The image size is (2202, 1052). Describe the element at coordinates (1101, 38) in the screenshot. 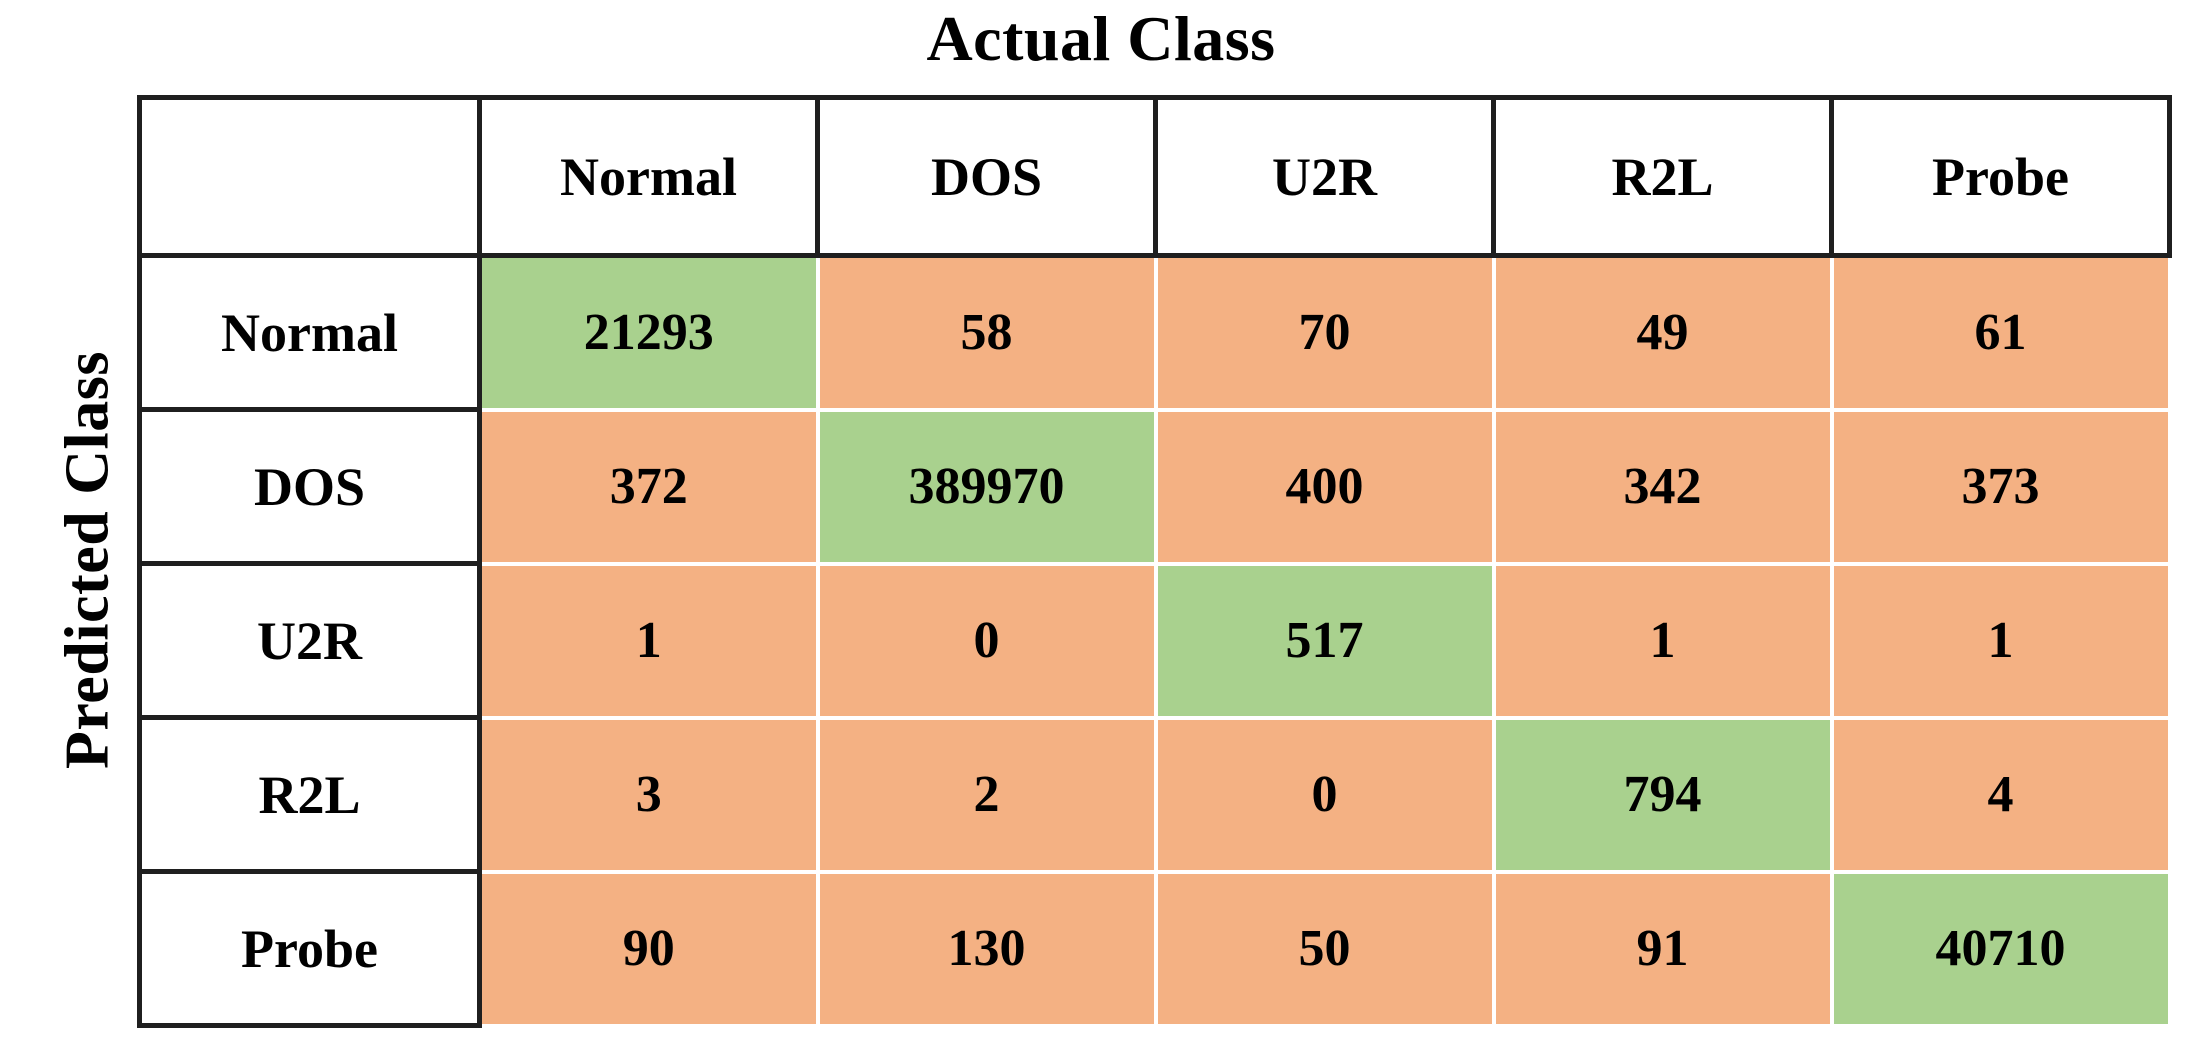

I see `x-axis-title: Actual Class` at that location.